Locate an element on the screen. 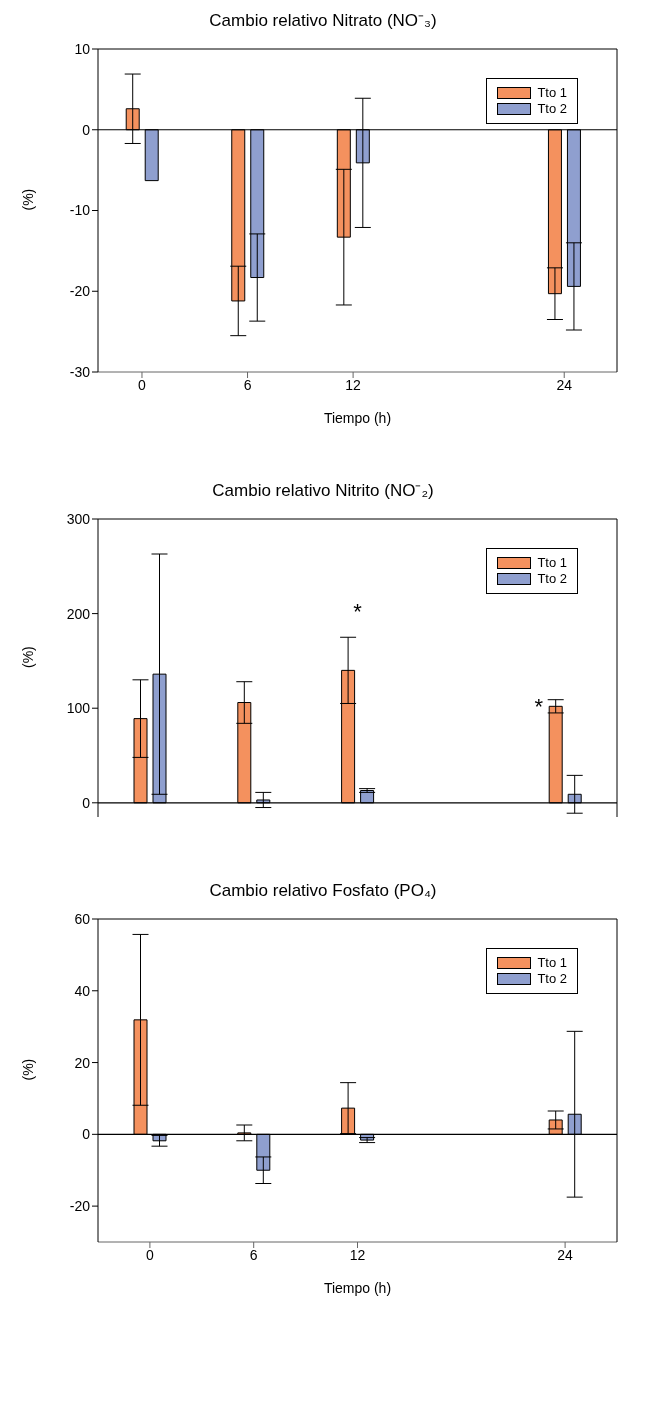  y-tick-label: 40 is located at coordinates (82, 990).